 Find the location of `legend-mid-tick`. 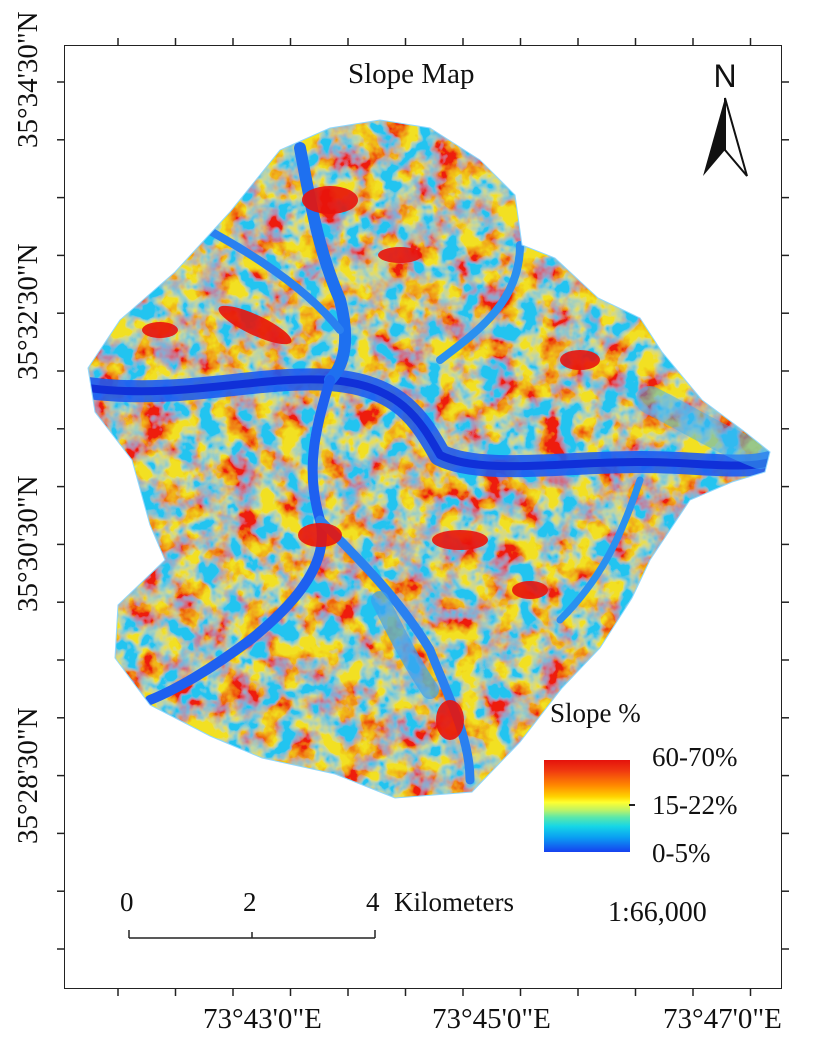

legend-mid-tick is located at coordinates (632, 805).